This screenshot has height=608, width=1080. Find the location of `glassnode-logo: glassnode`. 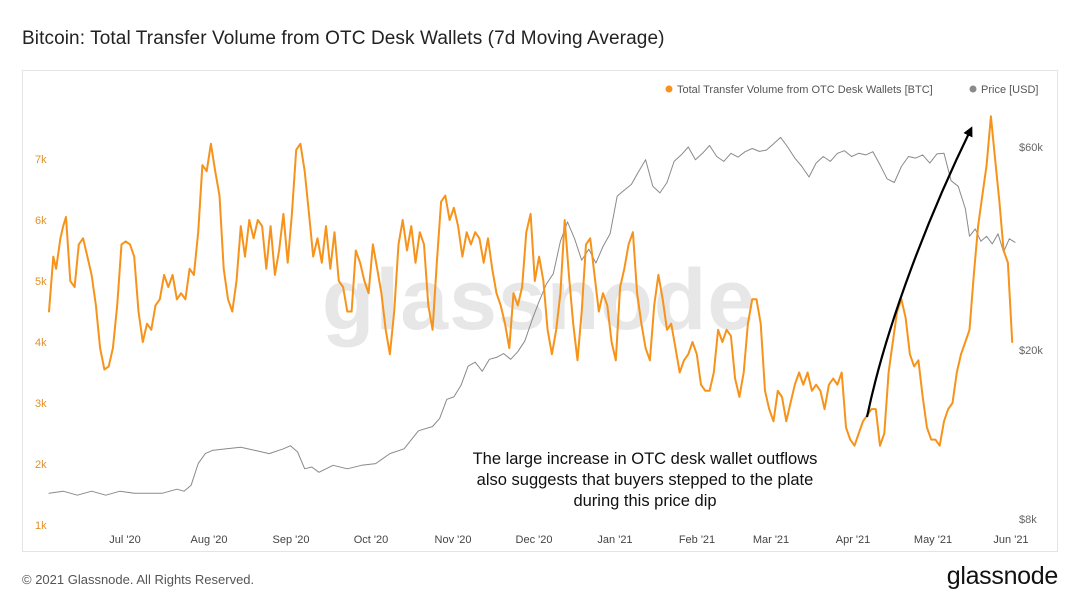

glassnode-logo: glassnode is located at coordinates (1002, 576).